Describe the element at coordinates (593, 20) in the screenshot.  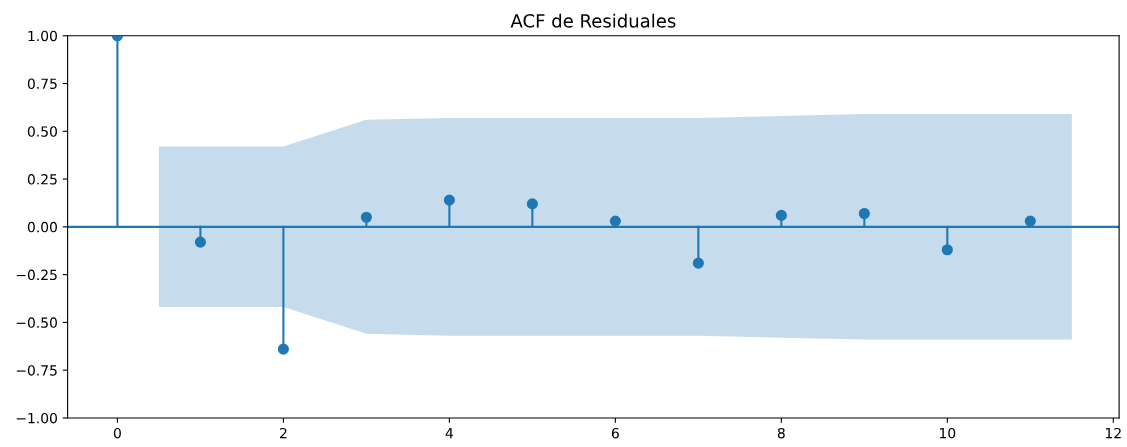
I see `chart-title: ACF de Residuales` at that location.